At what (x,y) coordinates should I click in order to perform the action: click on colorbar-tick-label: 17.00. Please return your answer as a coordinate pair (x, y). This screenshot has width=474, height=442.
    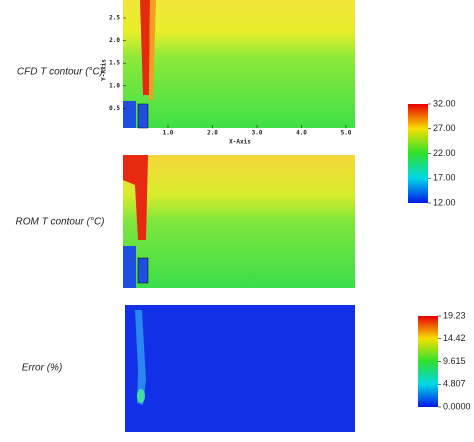
    Looking at the image, I should click on (444, 178).